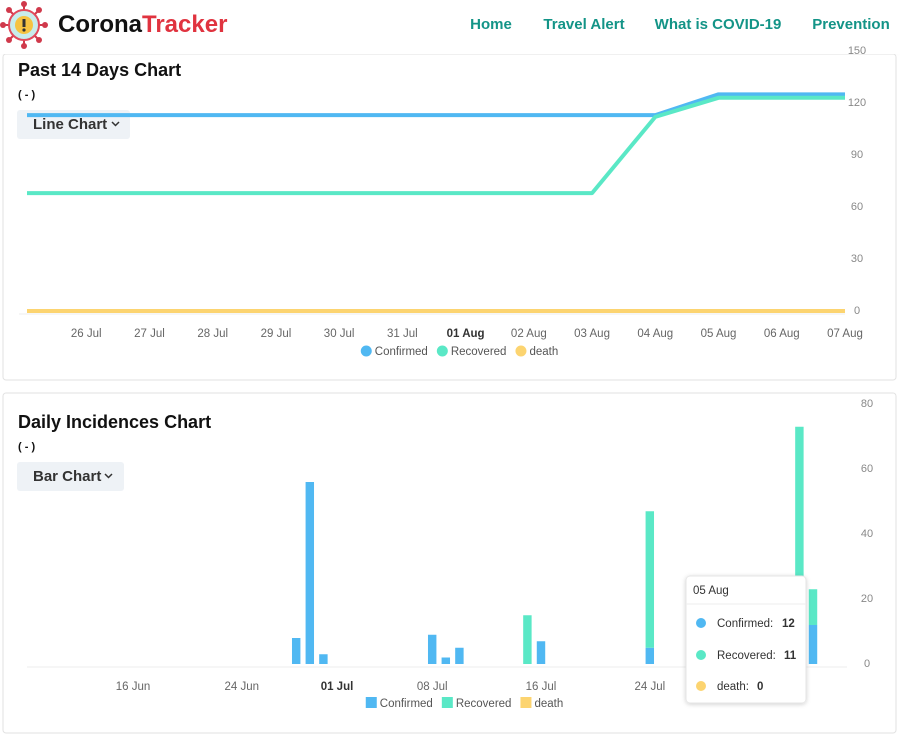 This screenshot has height=735, width=900. Describe the element at coordinates (339, 334) in the screenshot. I see `x-tick-label: 30 Jul` at that location.